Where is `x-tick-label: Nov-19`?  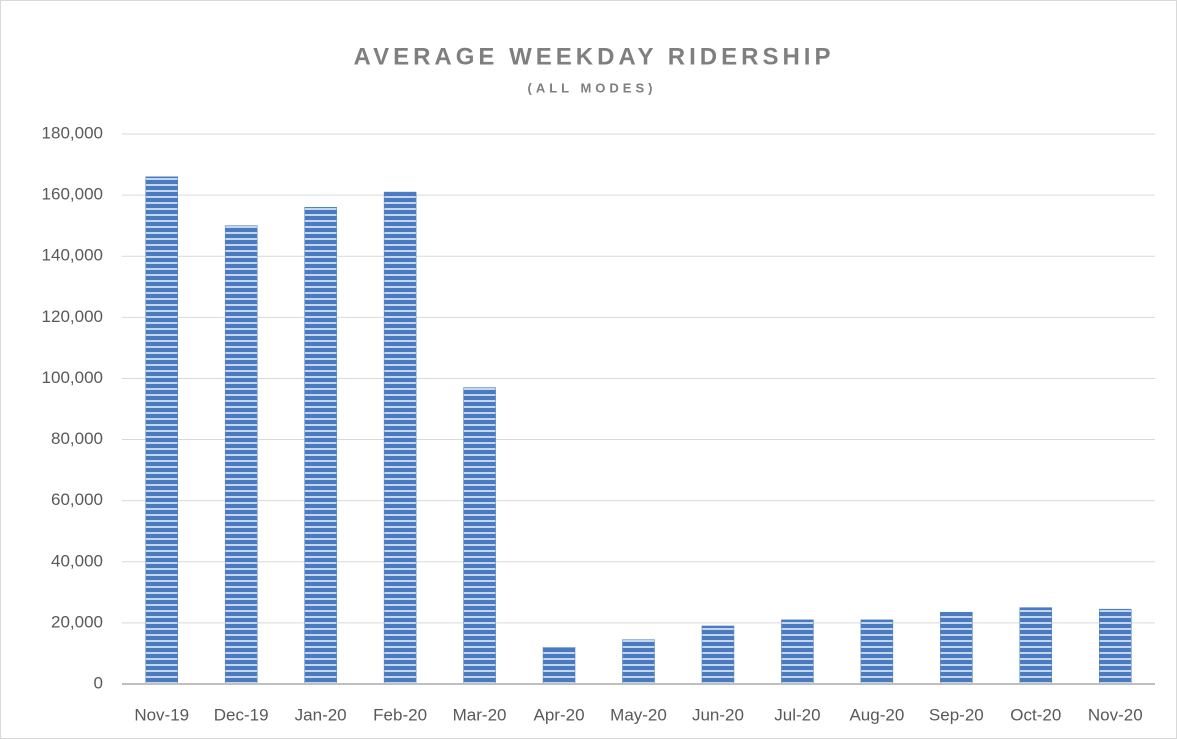 x-tick-label: Nov-19 is located at coordinates (161, 714).